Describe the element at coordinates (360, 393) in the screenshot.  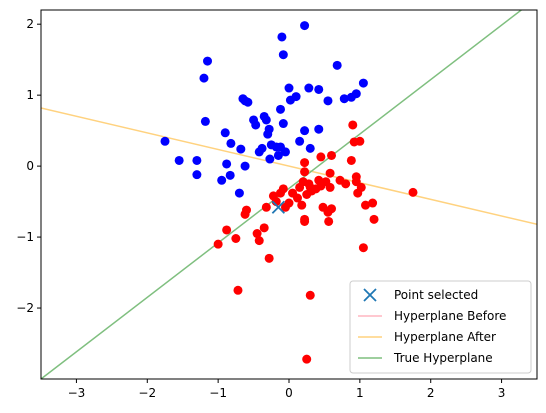
I see `x-tick-label-4: 1` at that location.